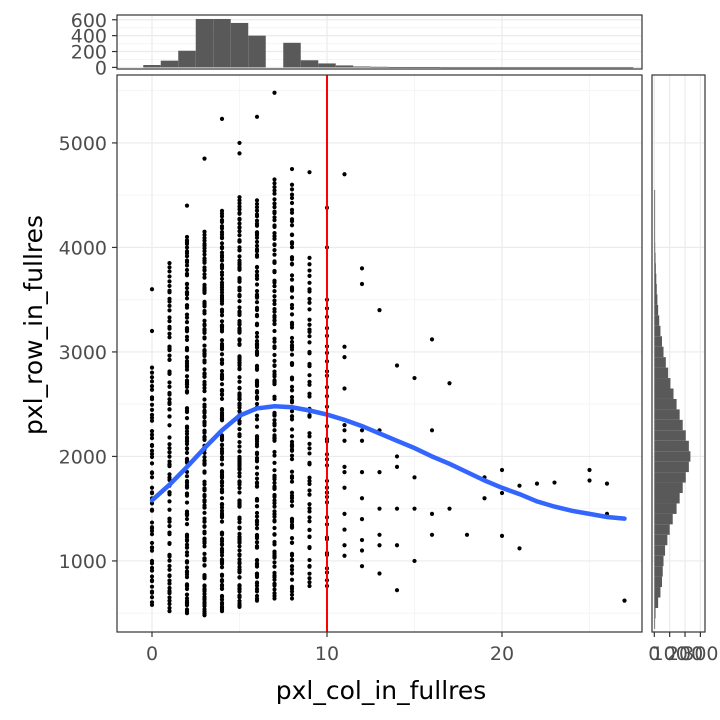 This screenshot has height=720, width=720. What do you see at coordinates (83, 248) in the screenshot?
I see `y-tick-label: 4000` at bounding box center [83, 248].